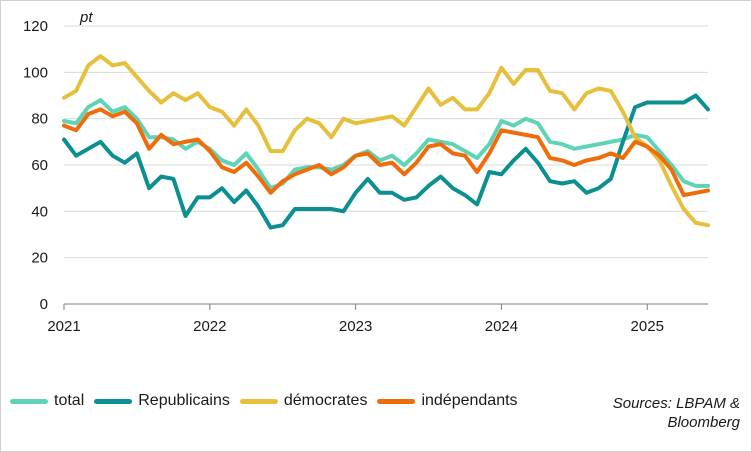 This screenshot has height=452, width=752. I want to click on legend-item-3: indépendants, so click(447, 401).